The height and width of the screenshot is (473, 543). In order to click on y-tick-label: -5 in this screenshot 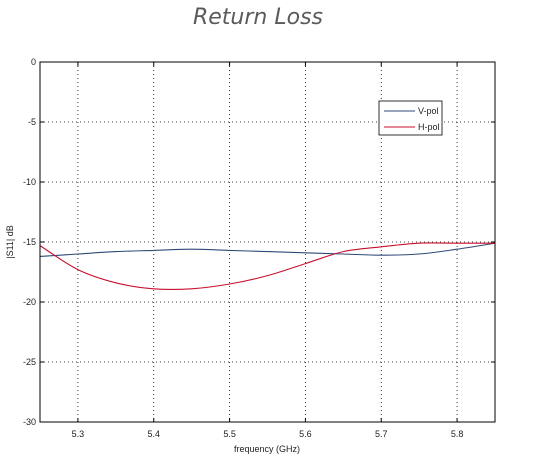, I will do `click(32, 122)`.